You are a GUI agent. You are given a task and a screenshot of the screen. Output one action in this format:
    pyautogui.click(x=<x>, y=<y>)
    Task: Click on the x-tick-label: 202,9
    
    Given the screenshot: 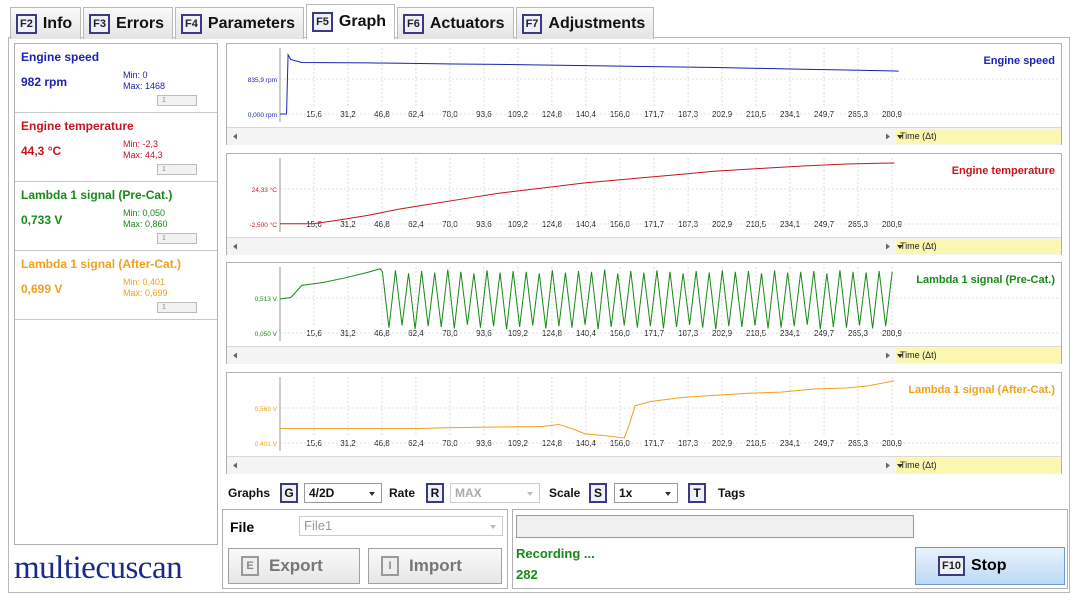 What is the action you would take?
    pyautogui.click(x=722, y=114)
    